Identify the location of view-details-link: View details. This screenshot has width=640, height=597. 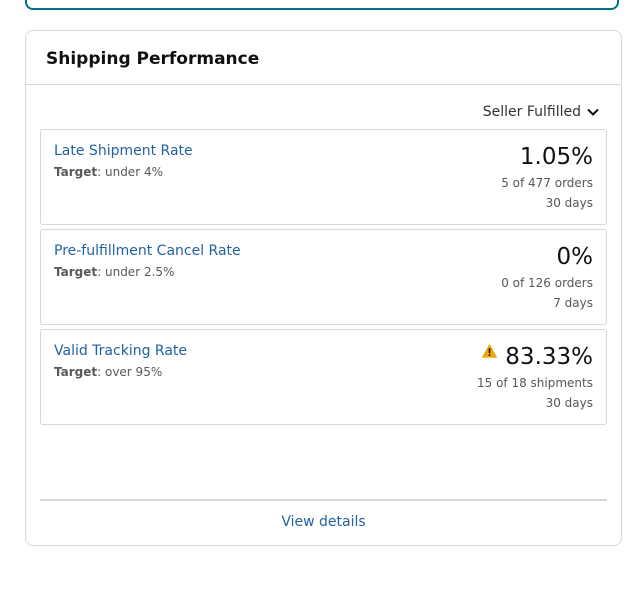
(323, 522).